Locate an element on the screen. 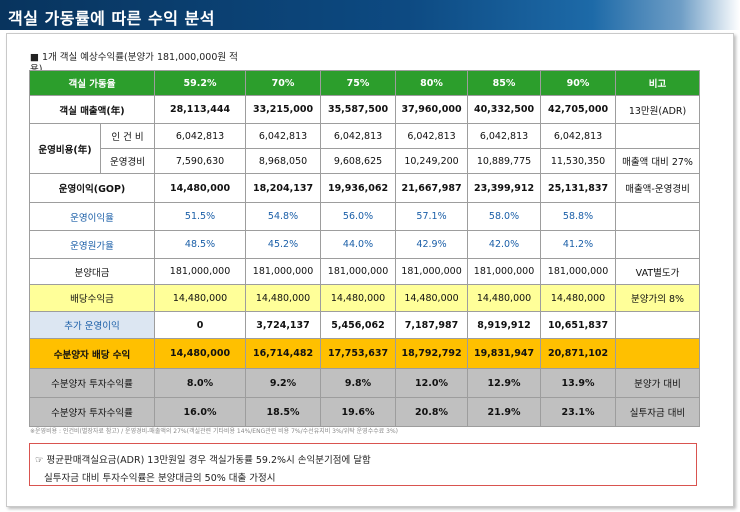  table-cell: 12.0% is located at coordinates (432, 383).